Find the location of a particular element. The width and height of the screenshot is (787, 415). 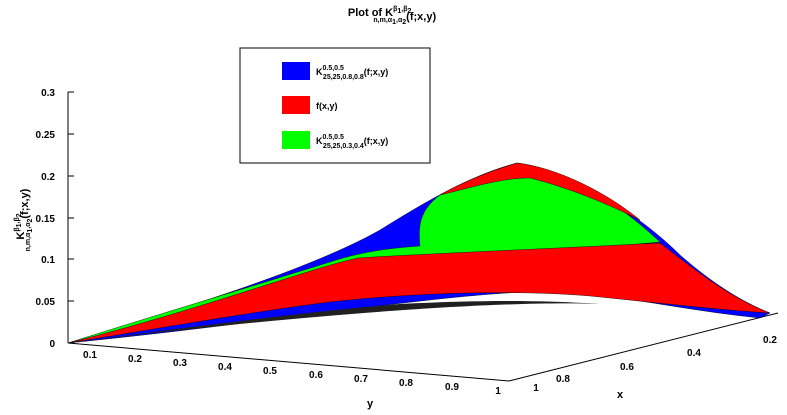

x-axis-label: x is located at coordinates (620, 395).